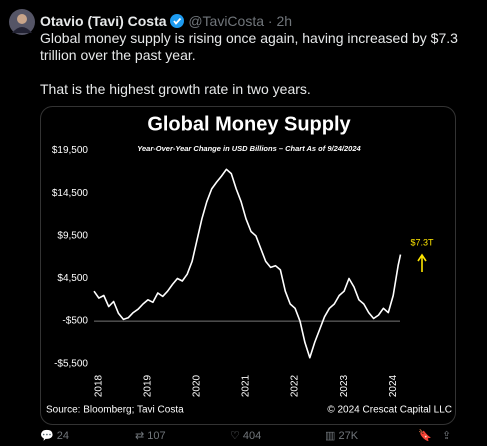 The height and width of the screenshot is (446, 487). Describe the element at coordinates (22, 22) in the screenshot. I see `avatar` at that location.